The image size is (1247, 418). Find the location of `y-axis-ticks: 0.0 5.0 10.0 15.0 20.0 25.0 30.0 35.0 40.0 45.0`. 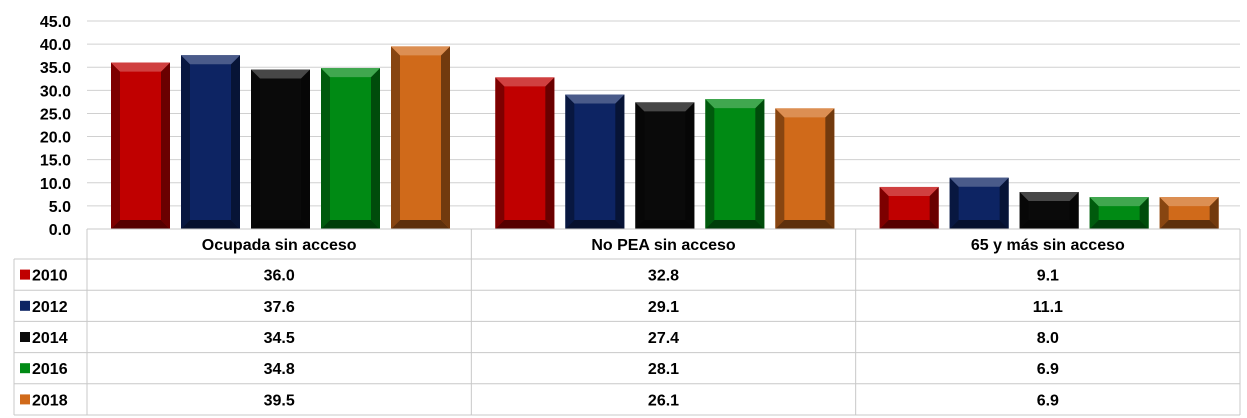

y-axis-ticks: 0.0 5.0 10.0 15.0 20.0 25.0 30.0 35.0 40.0 45.0 is located at coordinates (55, 126).